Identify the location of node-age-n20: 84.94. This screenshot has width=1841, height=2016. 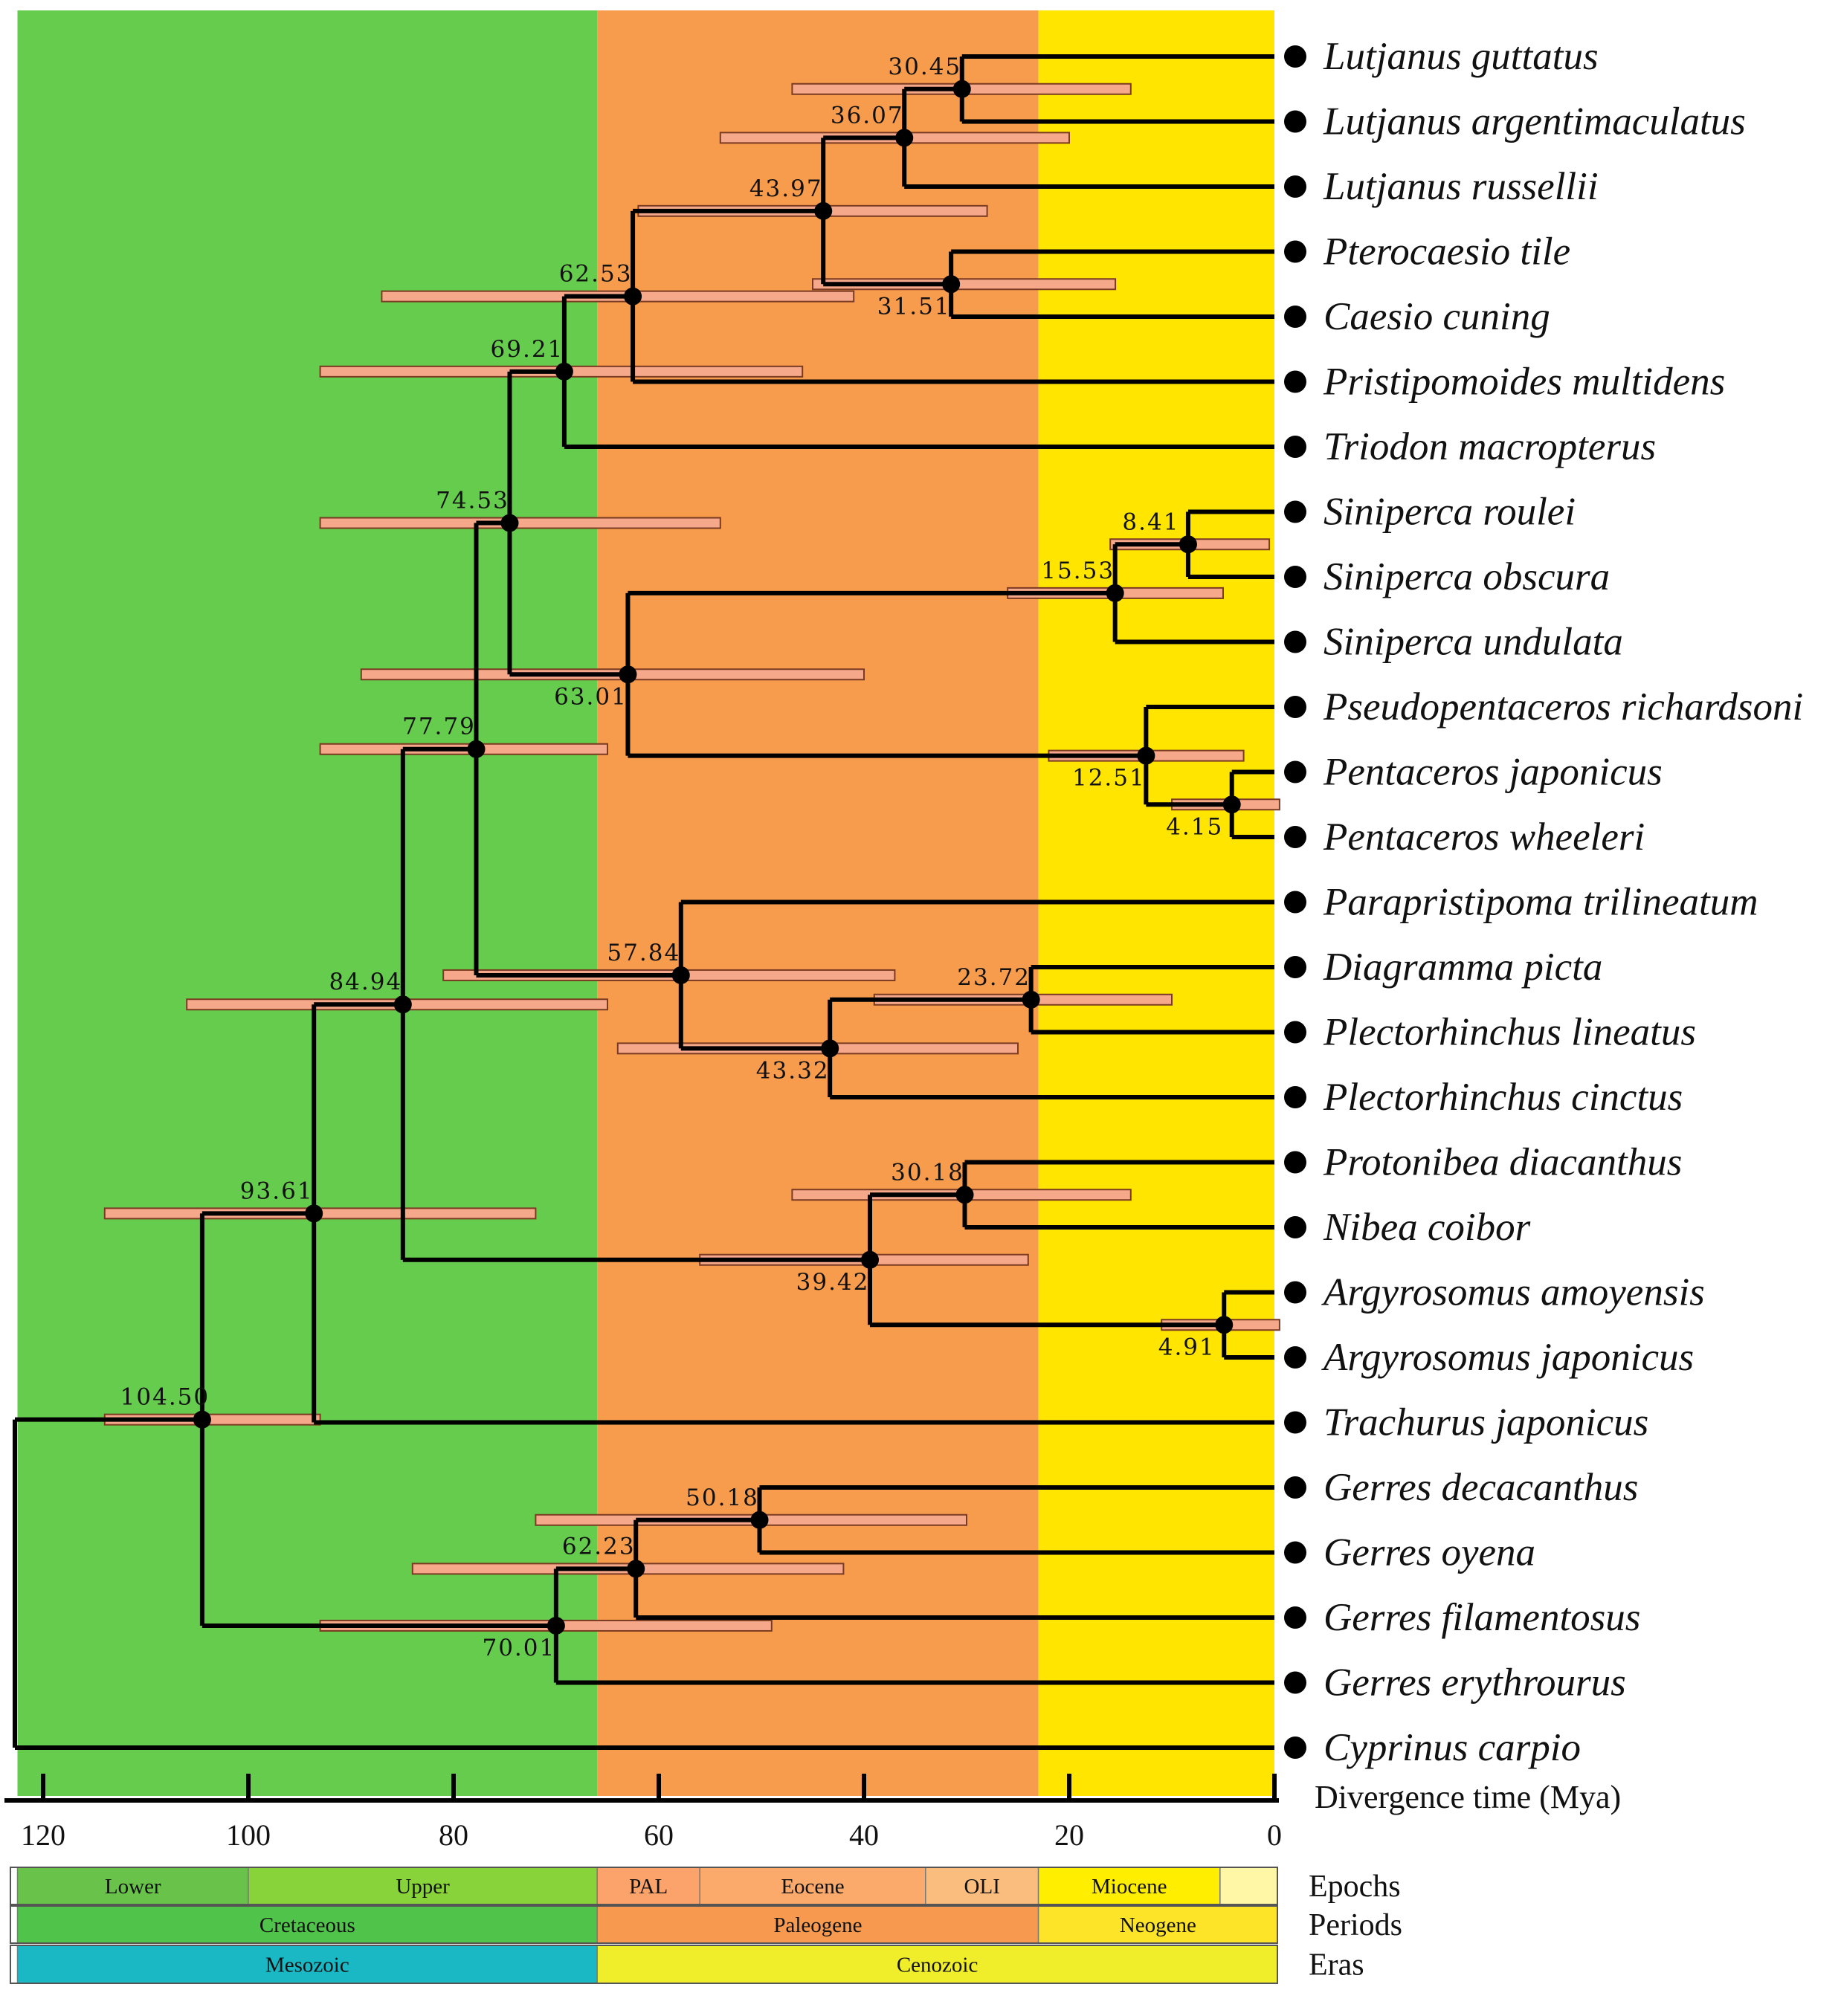
(365, 982).